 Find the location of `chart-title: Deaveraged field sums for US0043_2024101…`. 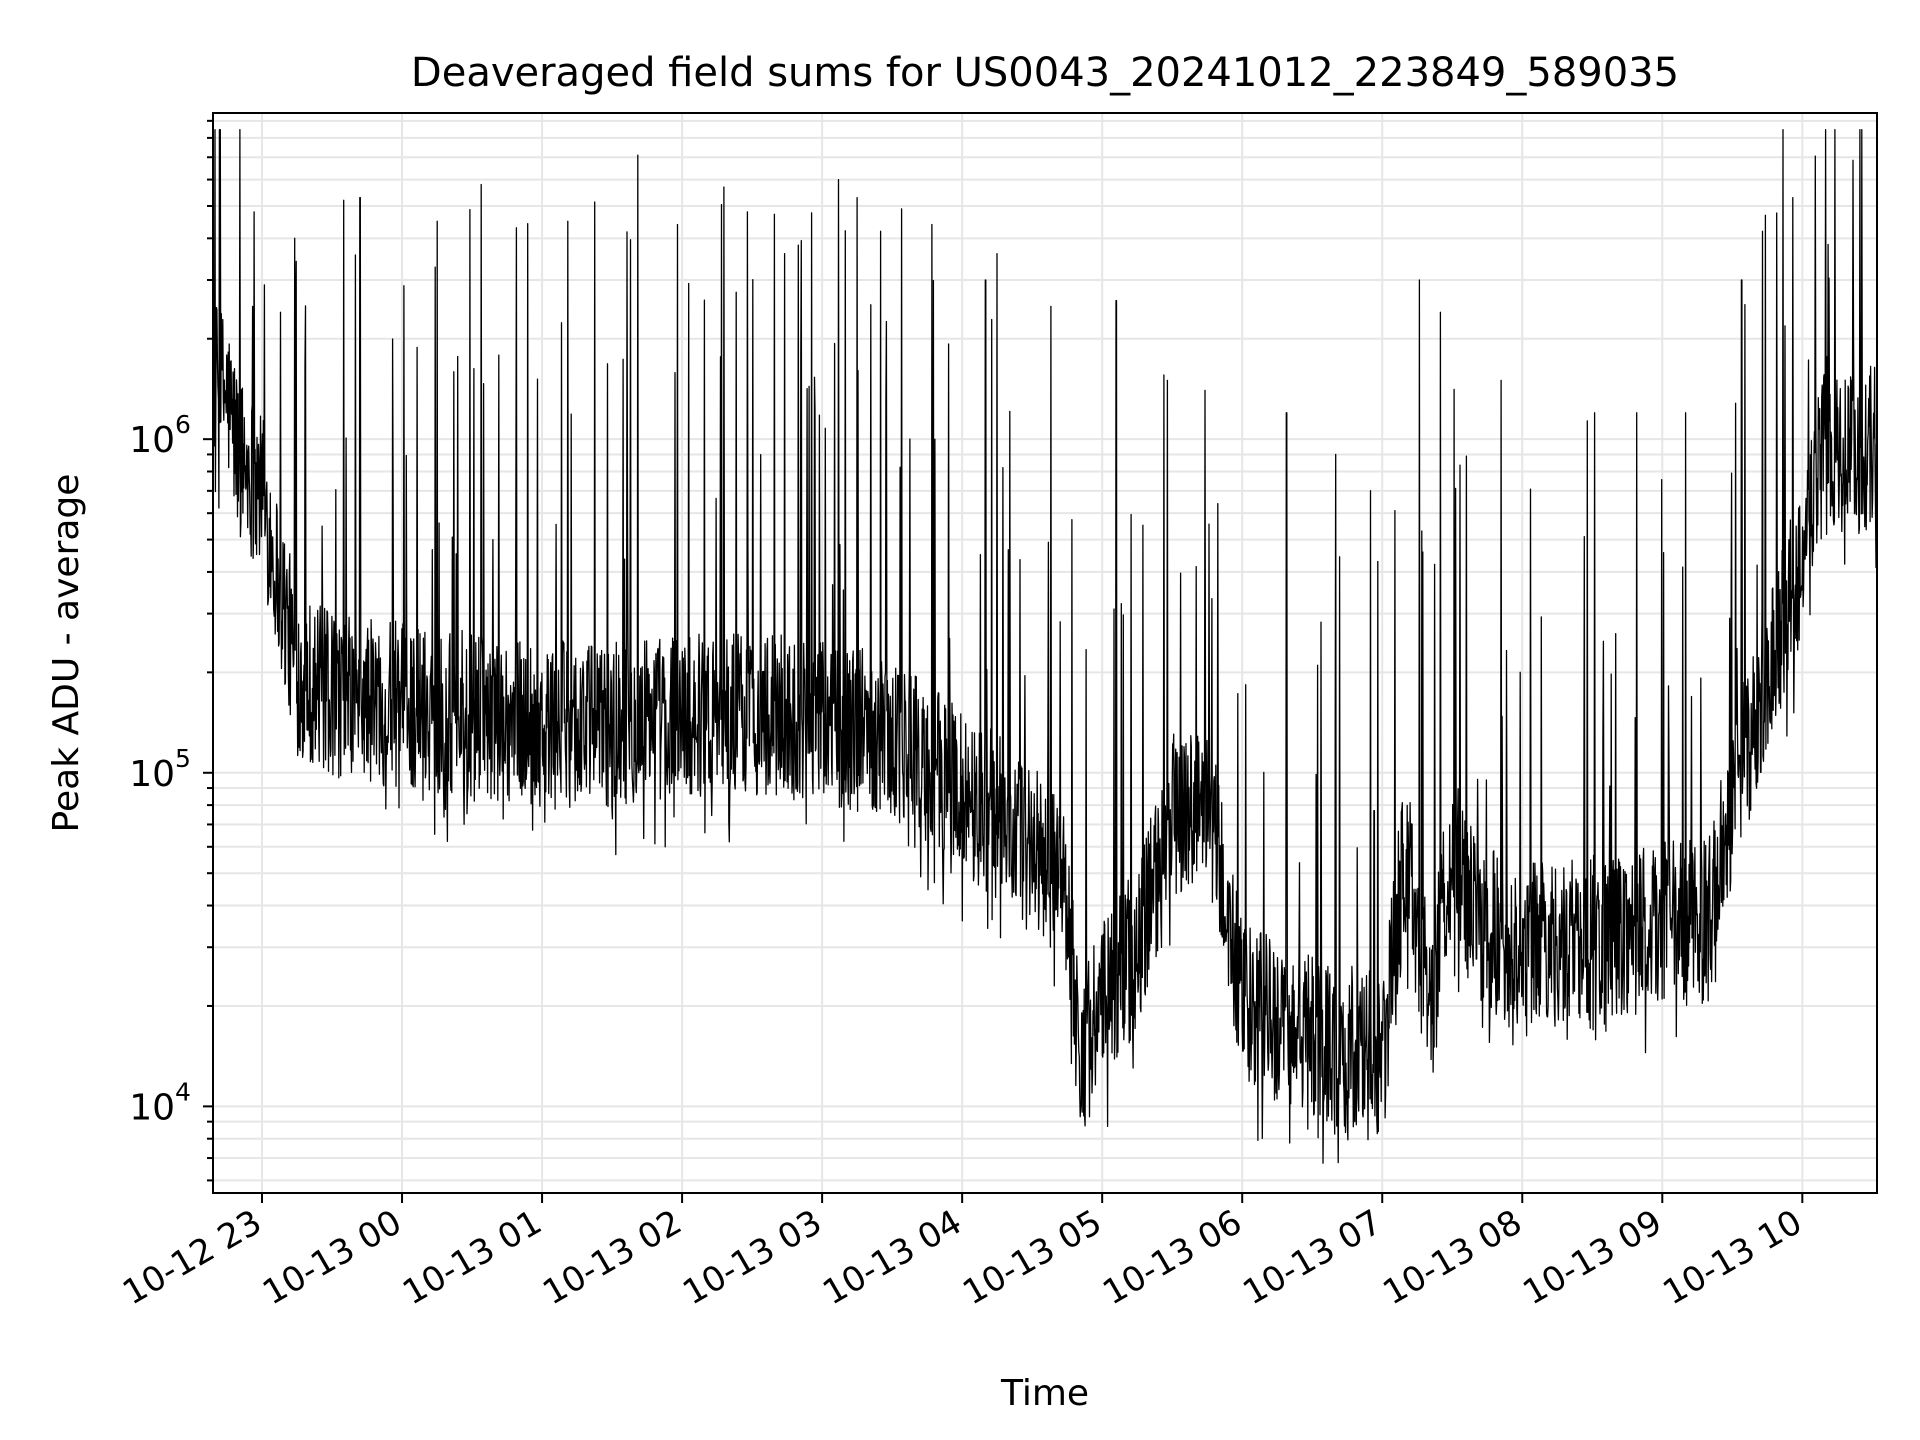

chart-title: Deaveraged field sums for US0043_2024101… is located at coordinates (1045, 73).